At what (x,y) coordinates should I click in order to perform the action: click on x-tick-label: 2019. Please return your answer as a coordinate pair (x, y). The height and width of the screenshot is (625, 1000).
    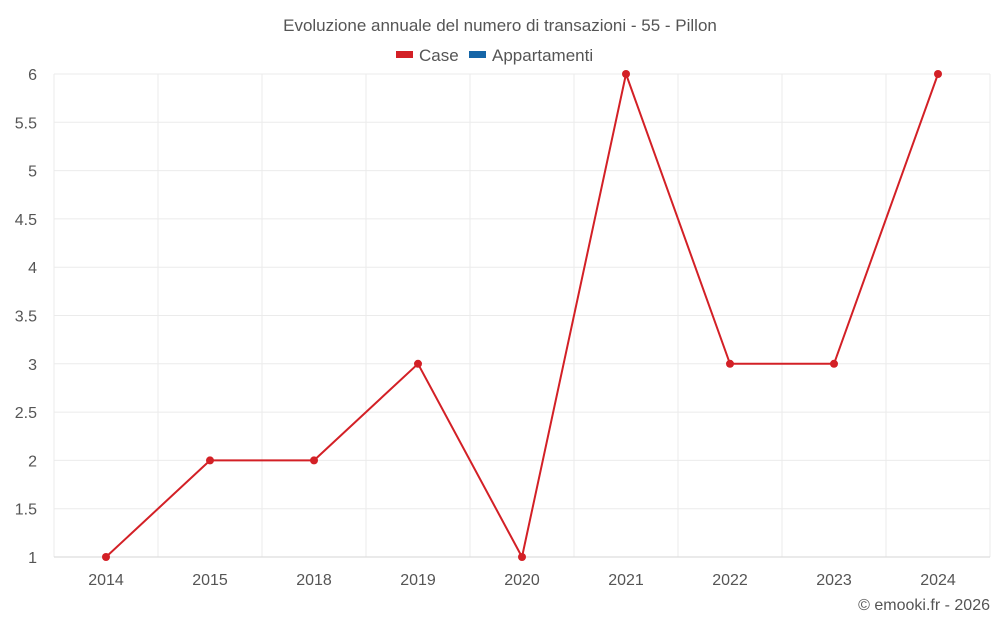
    Looking at the image, I should click on (418, 580).